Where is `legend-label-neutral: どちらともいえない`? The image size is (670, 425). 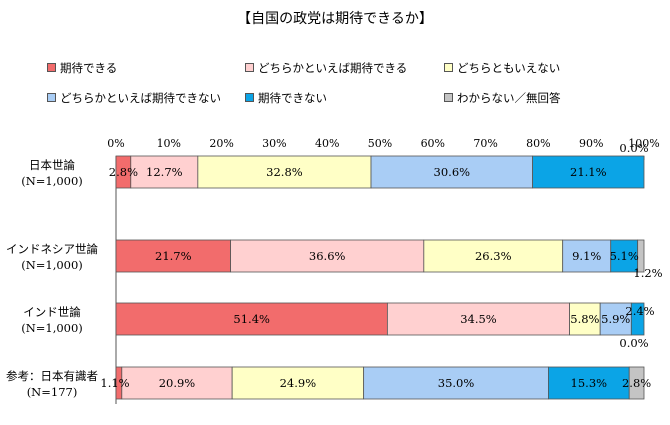
legend-label-neutral: どちらともいえない is located at coordinates (509, 68).